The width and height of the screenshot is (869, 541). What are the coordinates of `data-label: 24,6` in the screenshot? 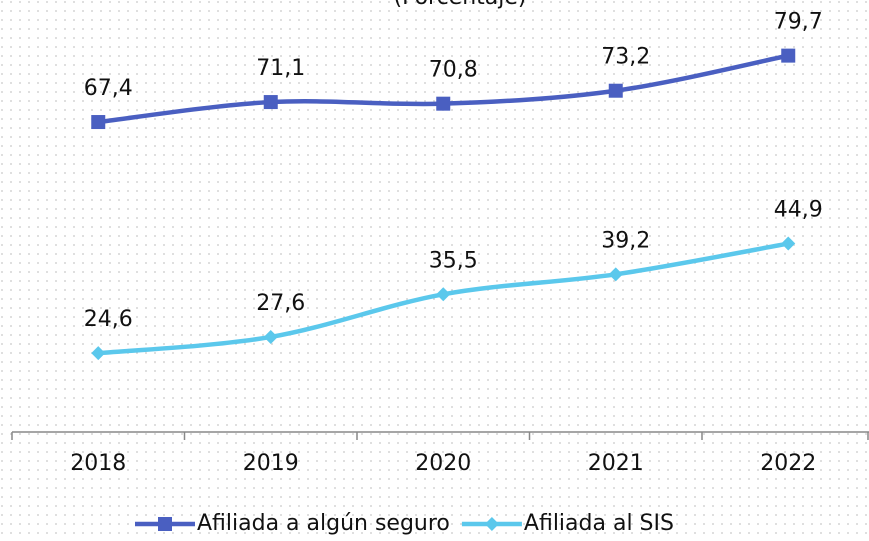 It's located at (108, 319).